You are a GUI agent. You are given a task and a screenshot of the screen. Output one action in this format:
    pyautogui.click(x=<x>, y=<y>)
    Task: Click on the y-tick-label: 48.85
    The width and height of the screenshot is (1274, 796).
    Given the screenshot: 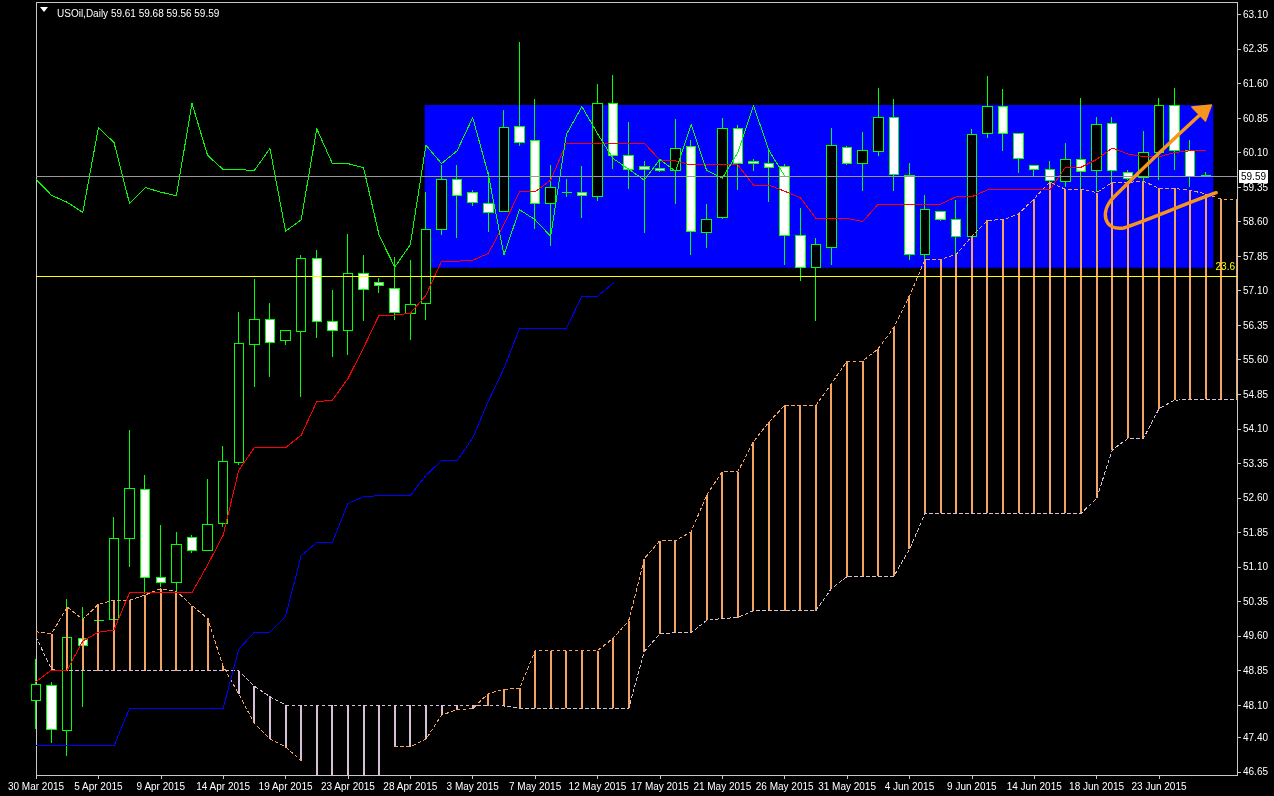 What is the action you would take?
    pyautogui.click(x=1256, y=670)
    